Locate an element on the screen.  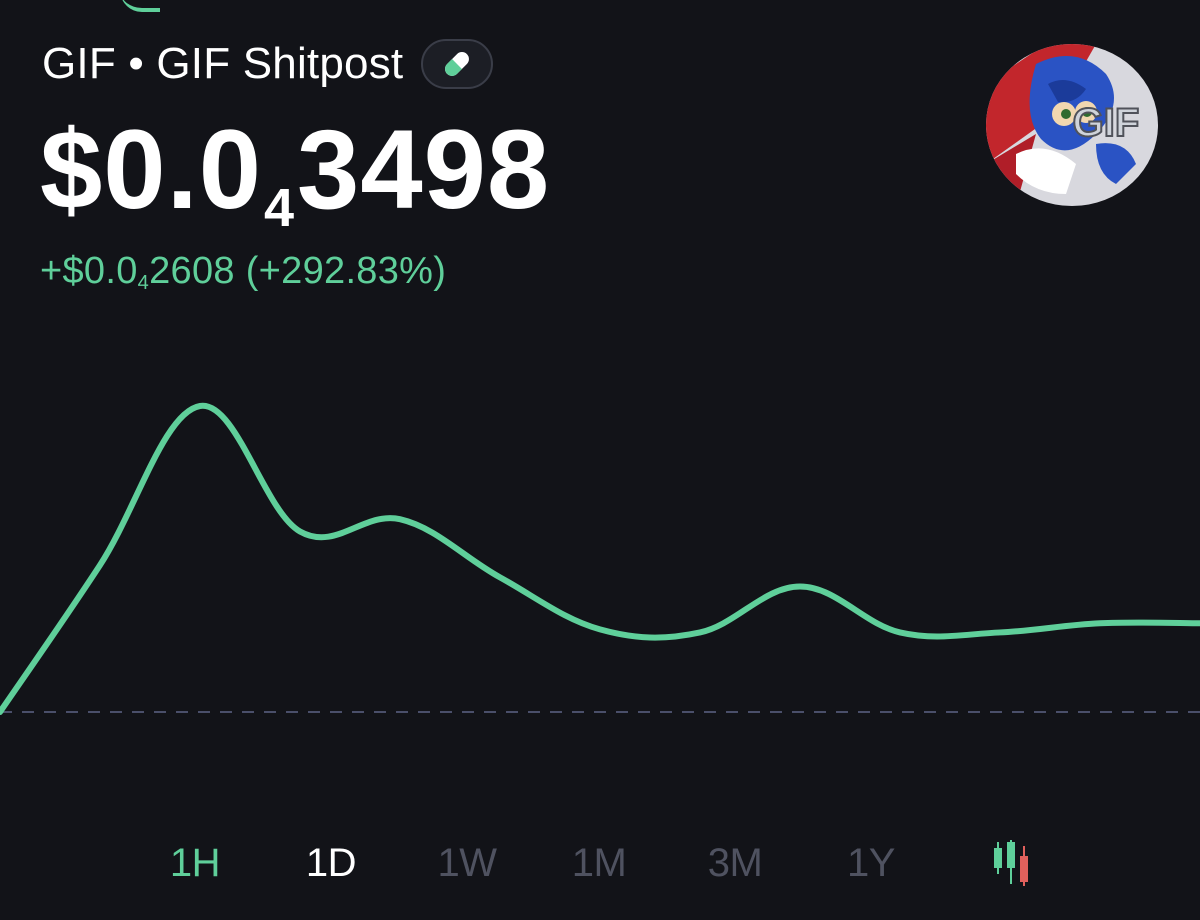
price-prefix: $0.0 is located at coordinates (151, 169).